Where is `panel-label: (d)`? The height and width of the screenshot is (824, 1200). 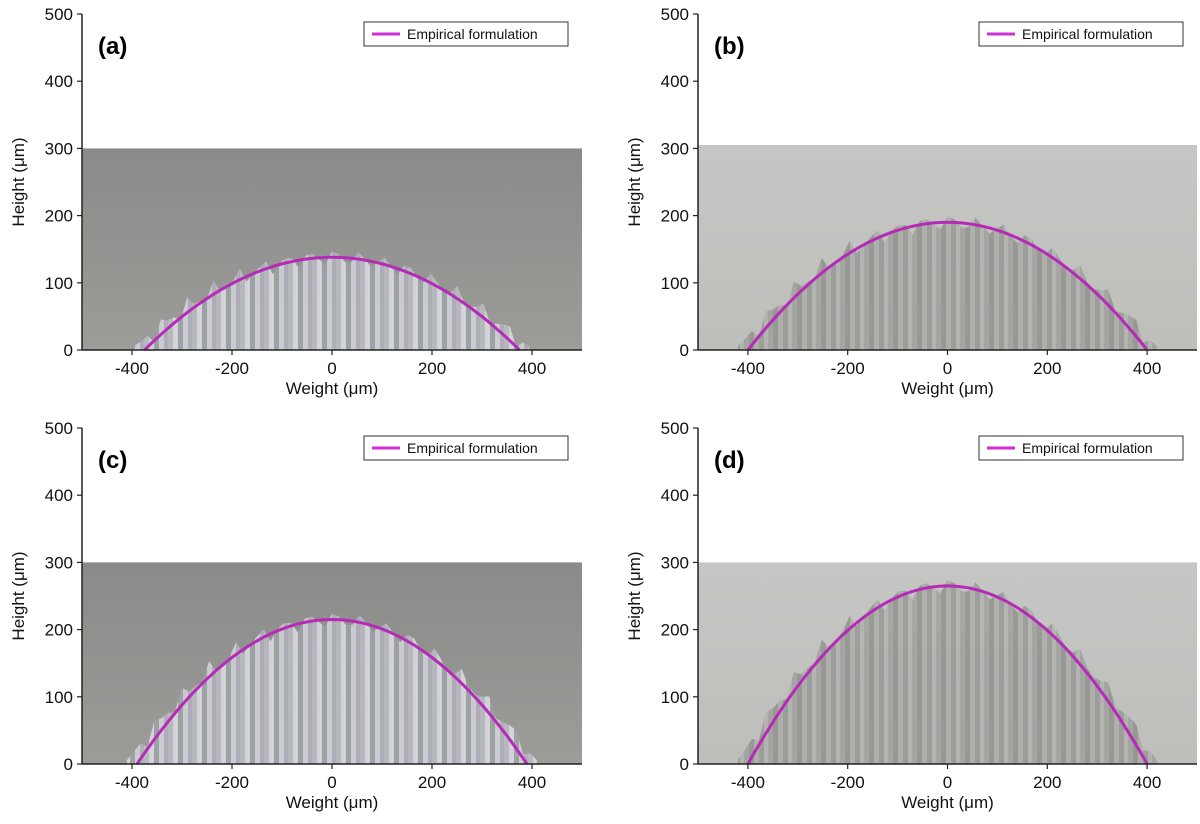 panel-label: (d) is located at coordinates (729, 460).